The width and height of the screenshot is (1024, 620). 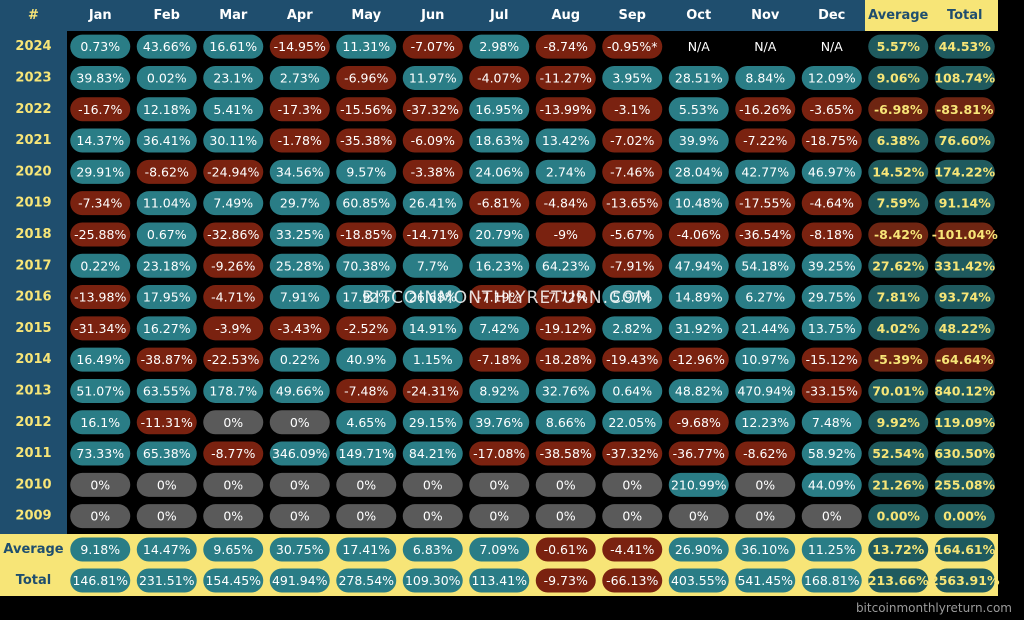 I want to click on summary-month-cell: 146.81%, so click(x=100, y=580).